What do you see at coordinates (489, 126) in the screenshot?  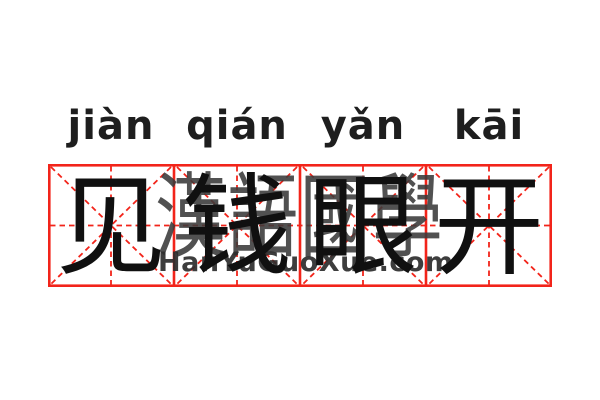 I see `pinyin-syllable-4: kāi` at bounding box center [489, 126].